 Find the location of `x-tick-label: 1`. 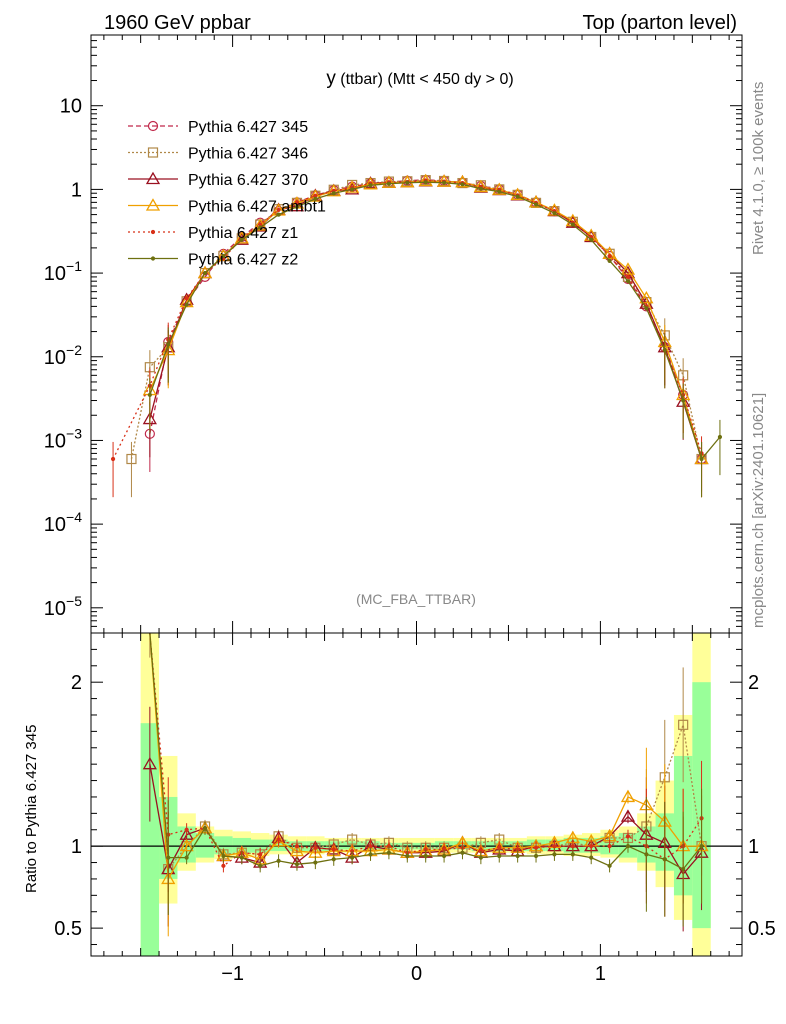

x-tick-label: 1 is located at coordinates (600, 974).